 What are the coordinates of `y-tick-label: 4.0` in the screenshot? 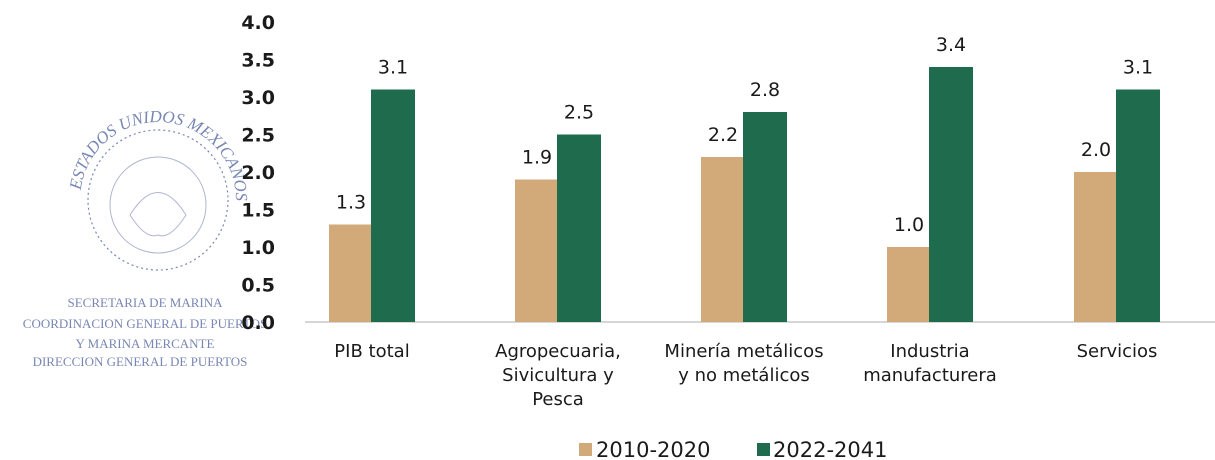 It's located at (258, 23).